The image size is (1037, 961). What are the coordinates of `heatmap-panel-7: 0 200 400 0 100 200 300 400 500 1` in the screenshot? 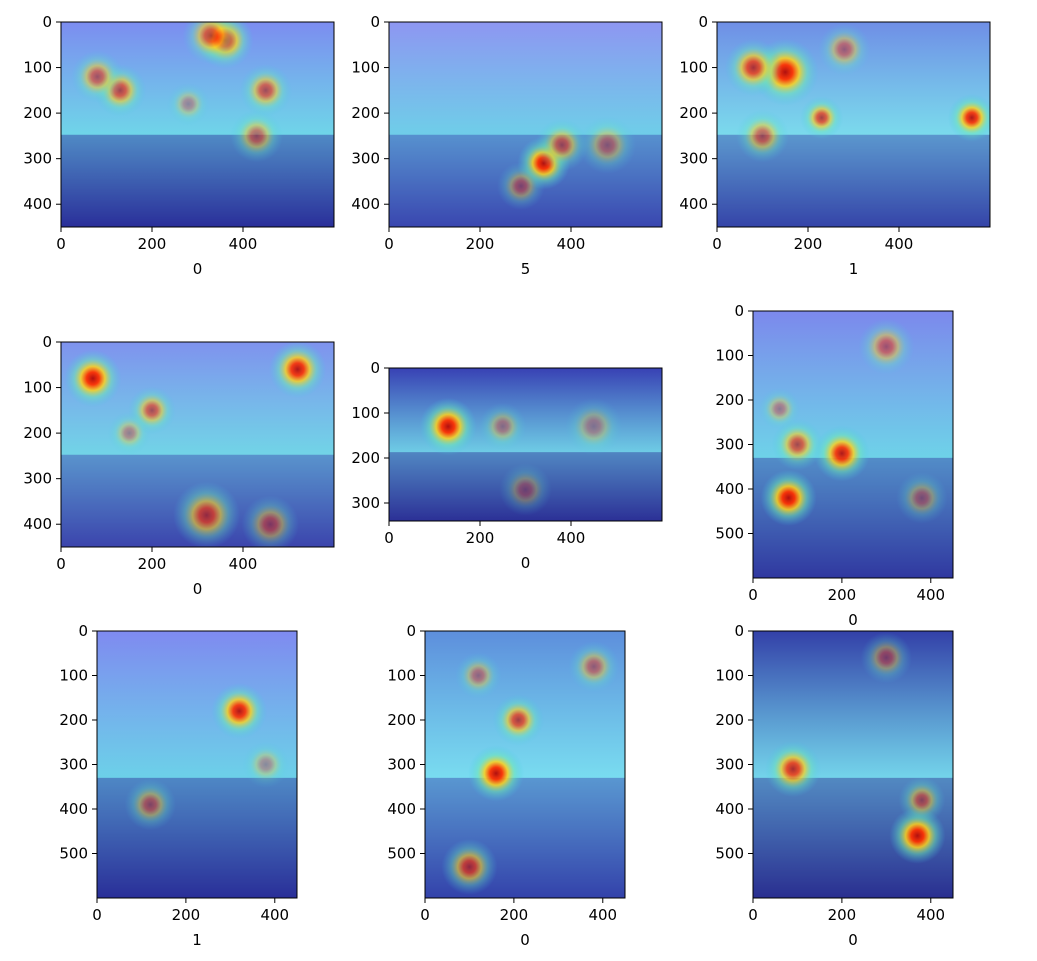 It's located at (178, 785).